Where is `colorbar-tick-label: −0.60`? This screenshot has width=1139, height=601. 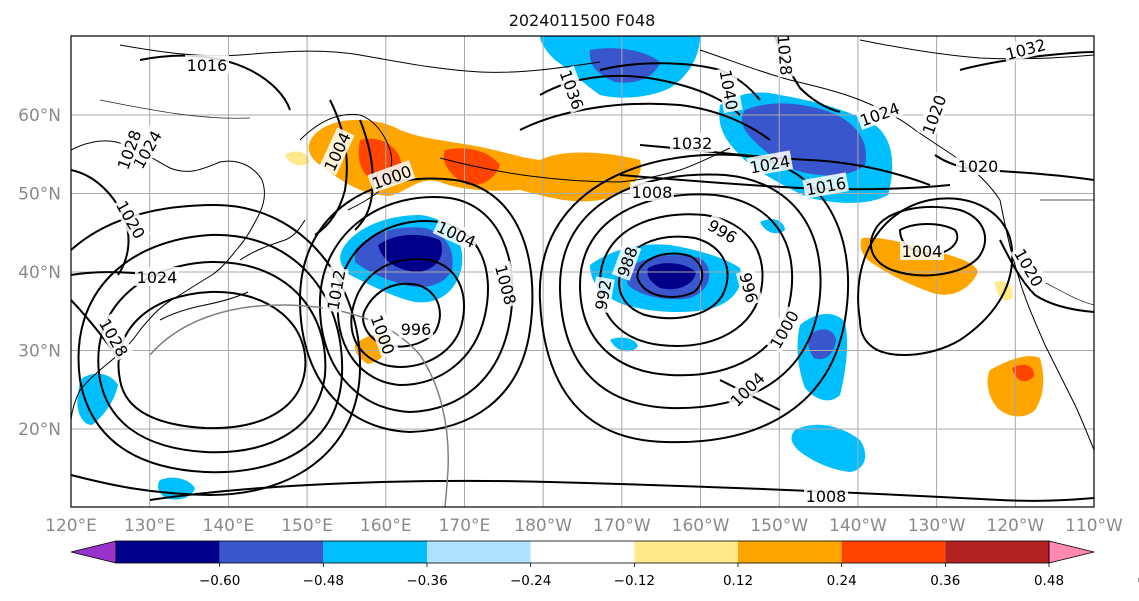
colorbar-tick-label: −0.60 is located at coordinates (219, 581).